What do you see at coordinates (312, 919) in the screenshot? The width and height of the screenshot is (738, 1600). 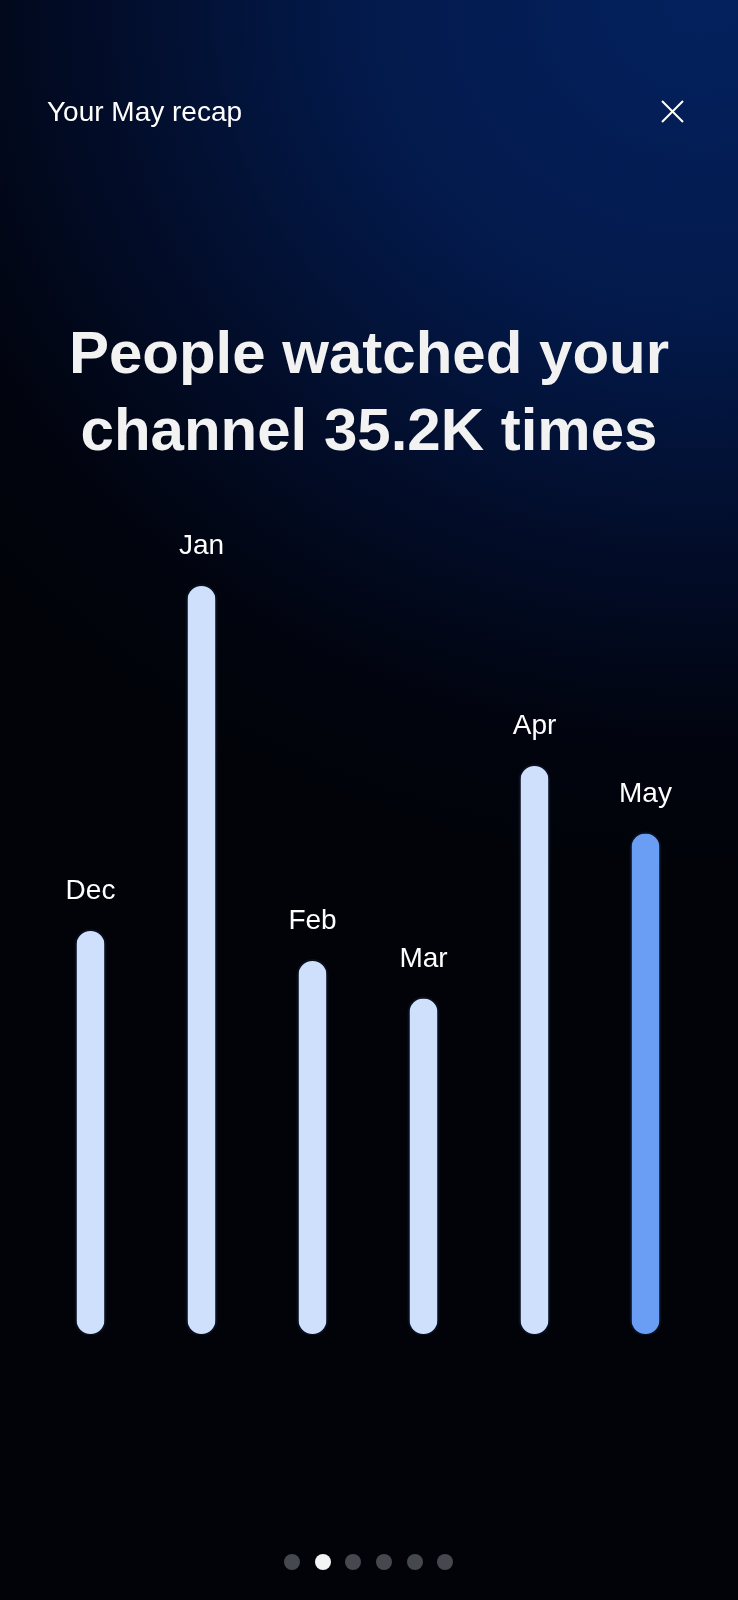 I see `x-tick-label: Feb` at bounding box center [312, 919].